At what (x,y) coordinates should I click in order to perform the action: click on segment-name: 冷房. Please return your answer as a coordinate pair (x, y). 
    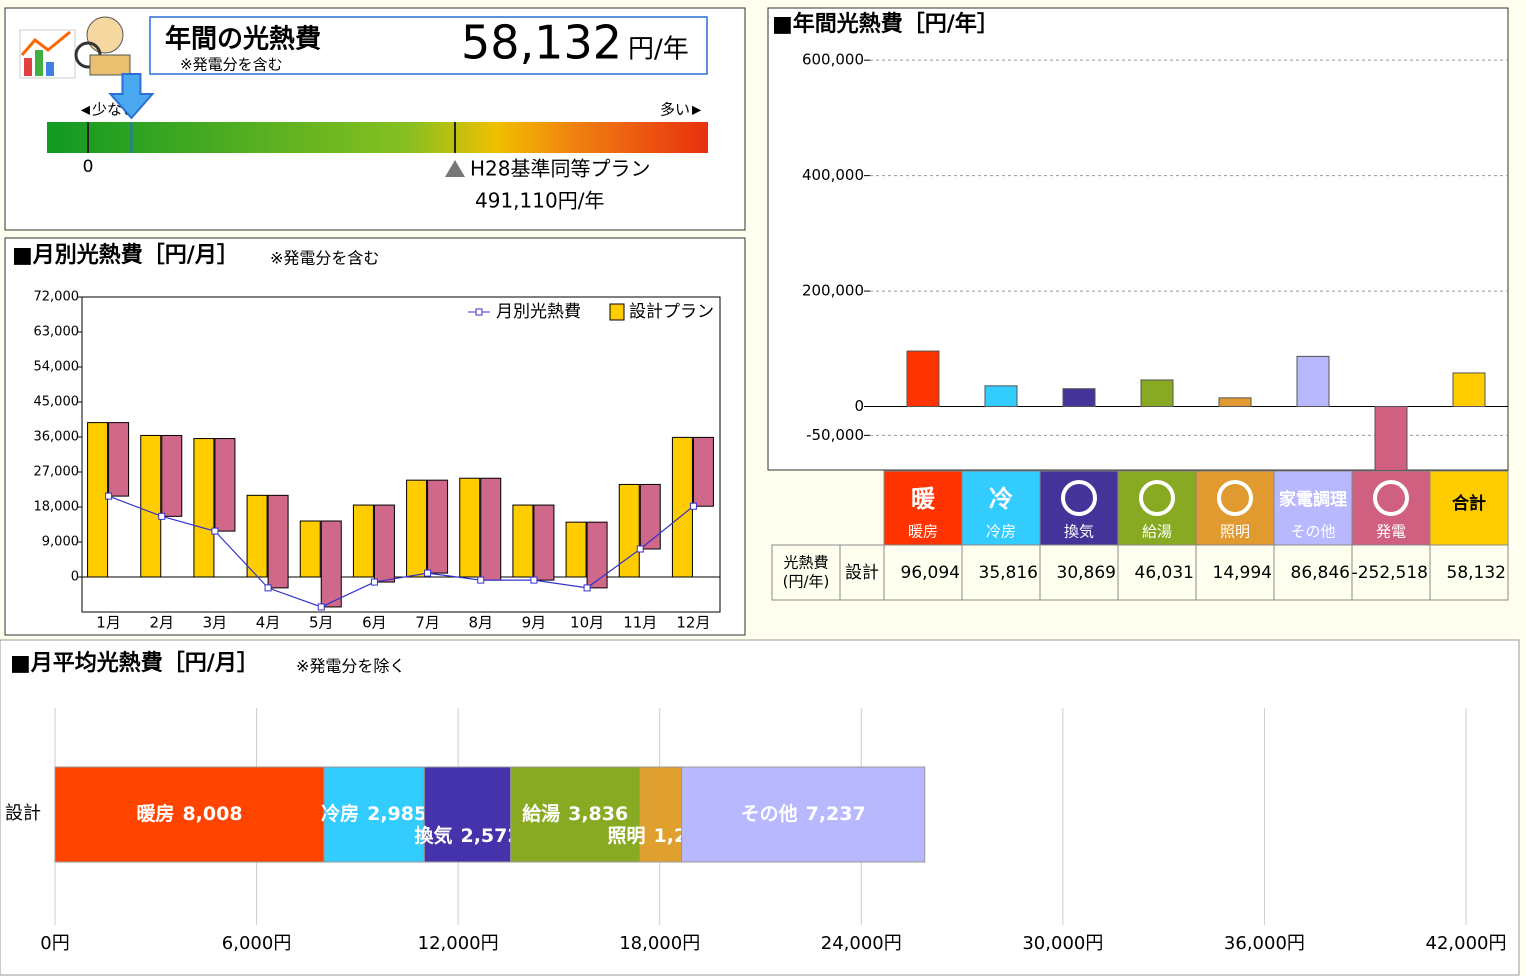
    Looking at the image, I should click on (340, 813).